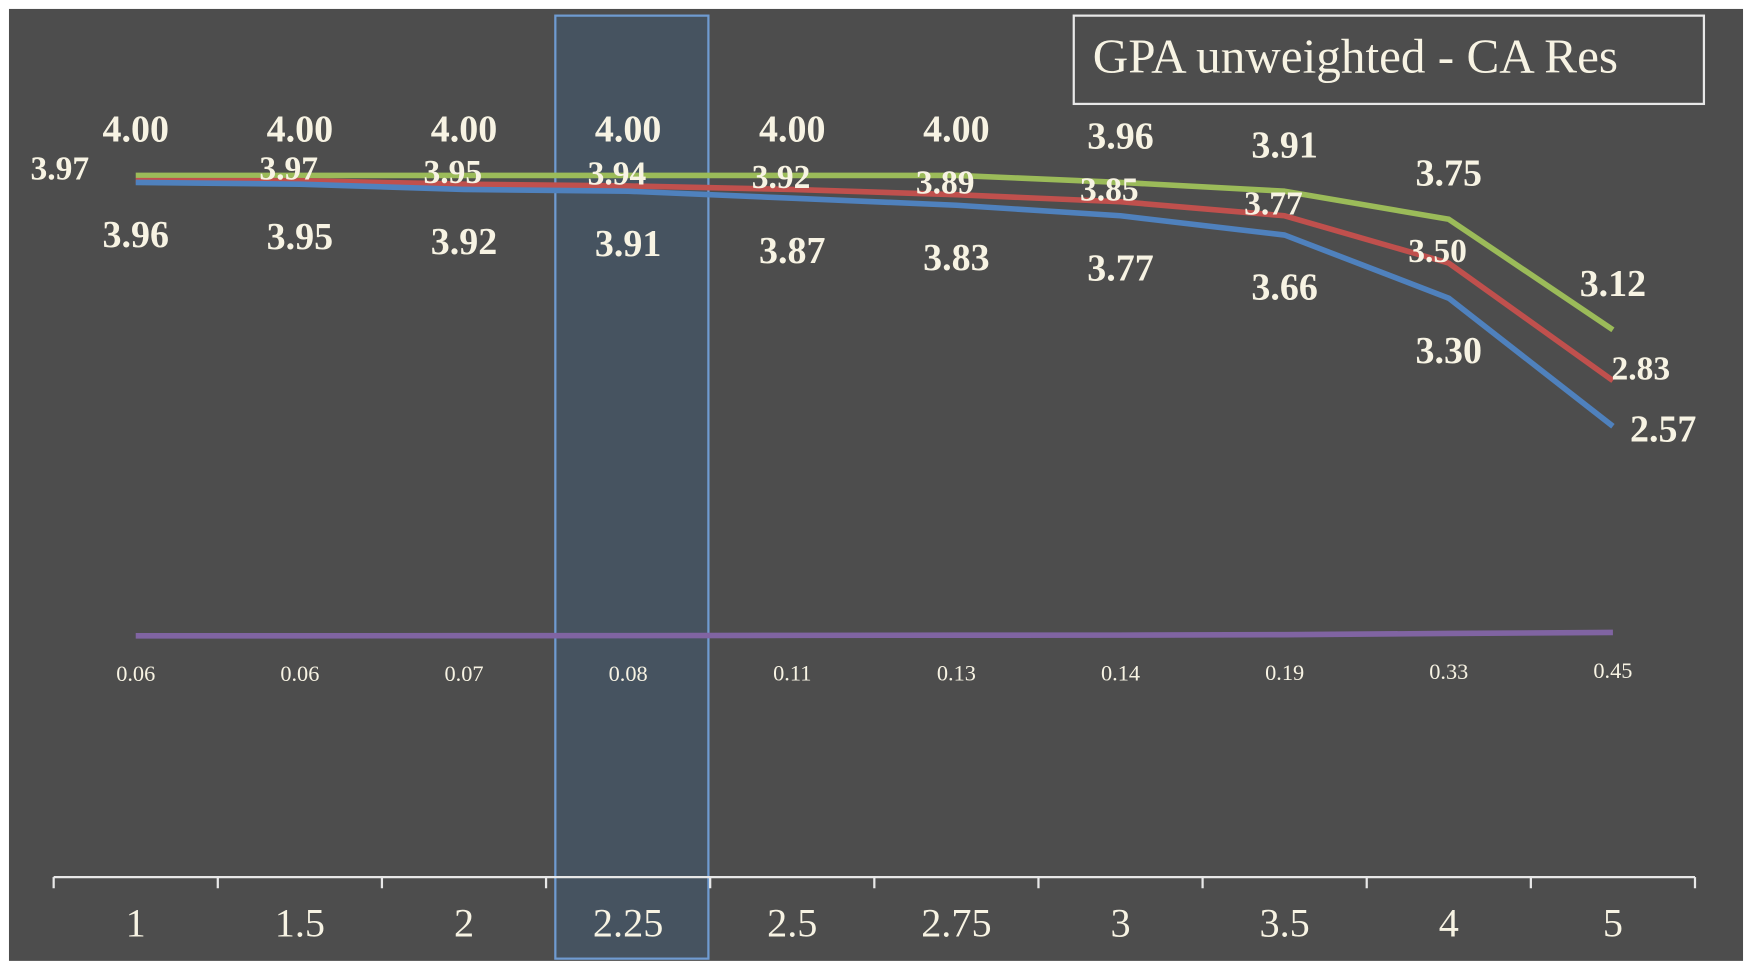 The height and width of the screenshot is (962, 1752). I want to click on data-label: 3.66, so click(1284, 288).